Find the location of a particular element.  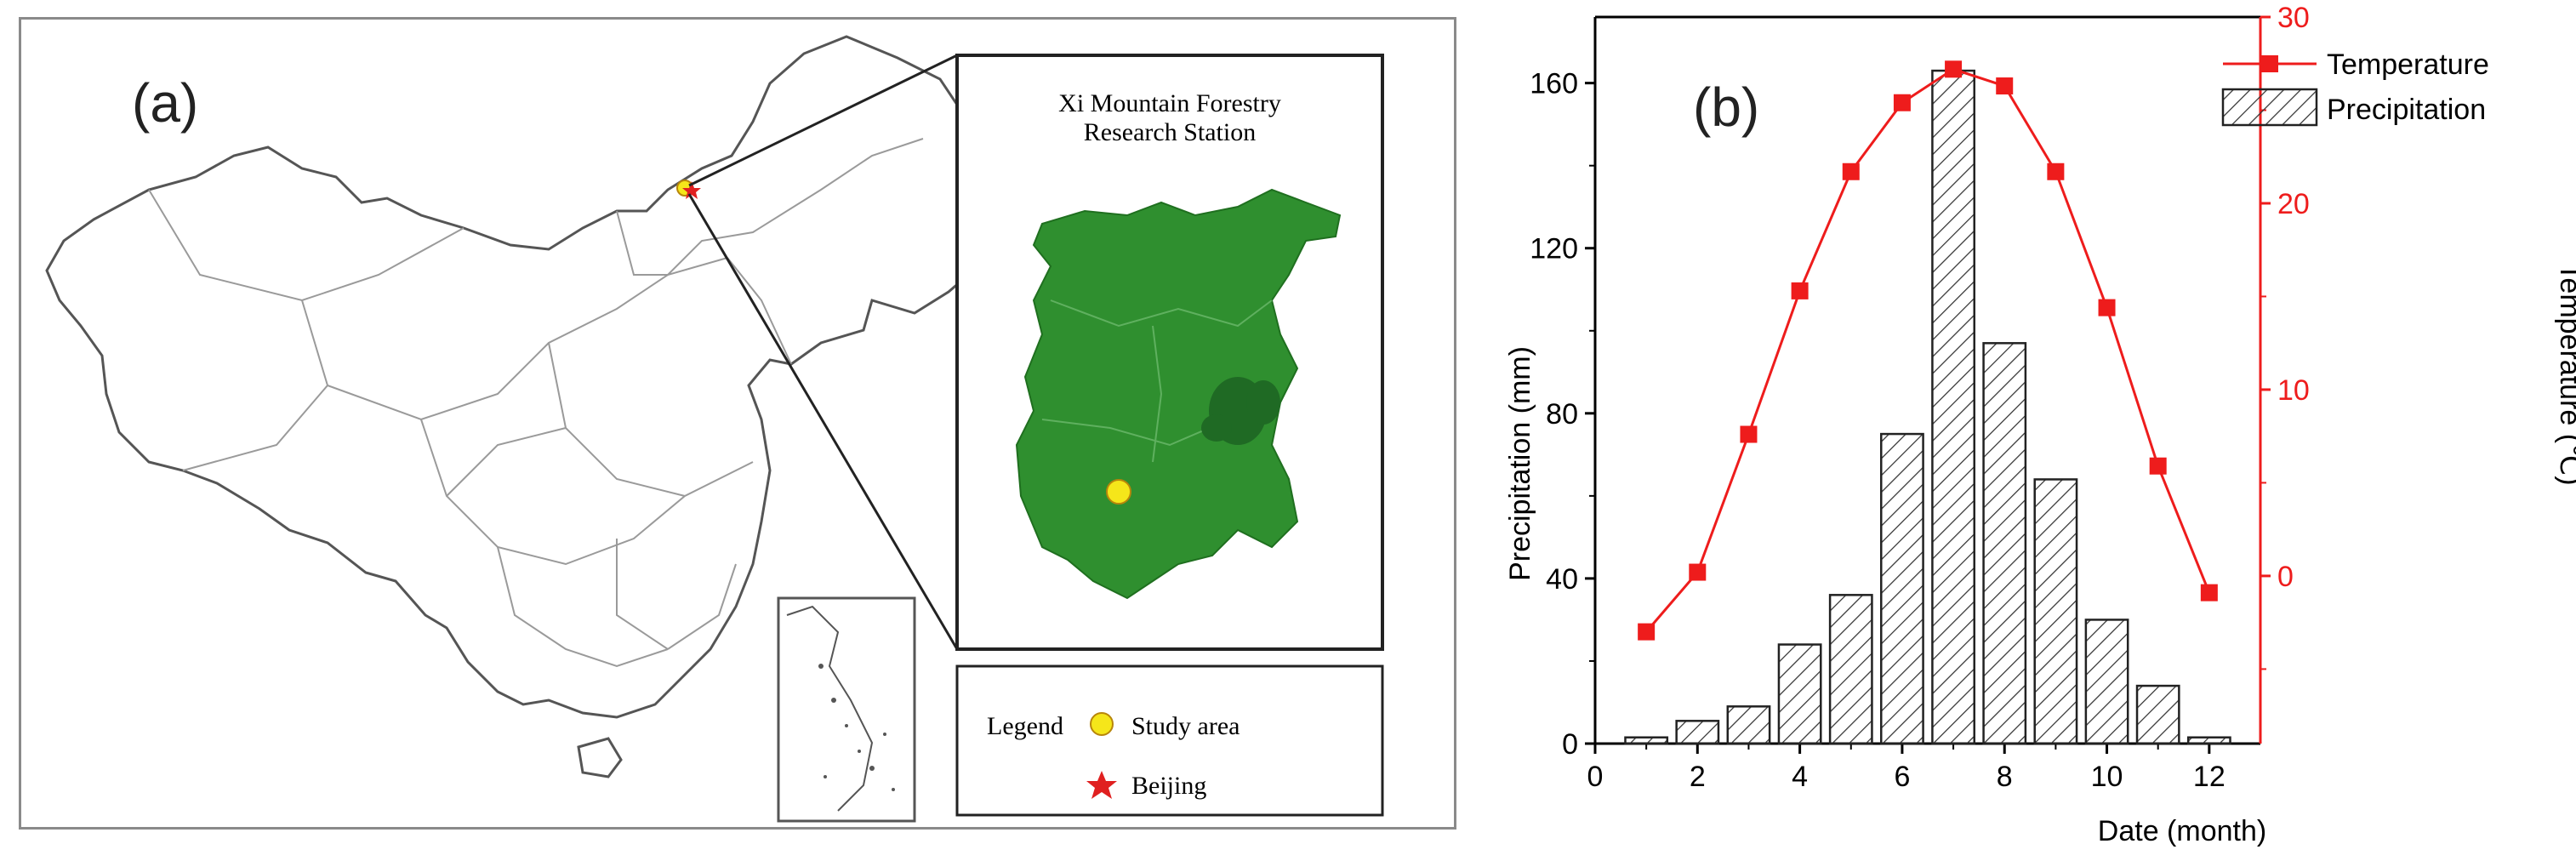

panel-a-label: (a) is located at coordinates (165, 103).